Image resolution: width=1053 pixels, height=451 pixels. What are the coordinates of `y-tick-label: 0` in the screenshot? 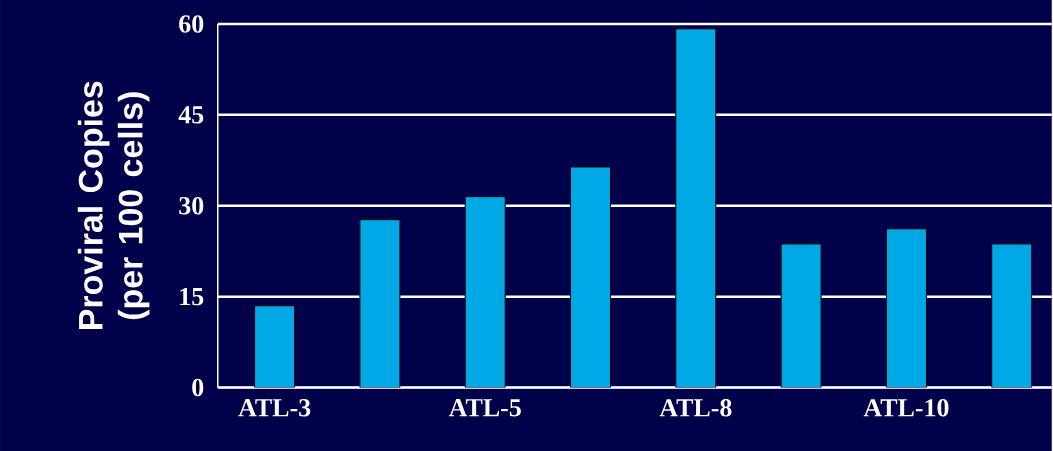 It's located at (198, 387).